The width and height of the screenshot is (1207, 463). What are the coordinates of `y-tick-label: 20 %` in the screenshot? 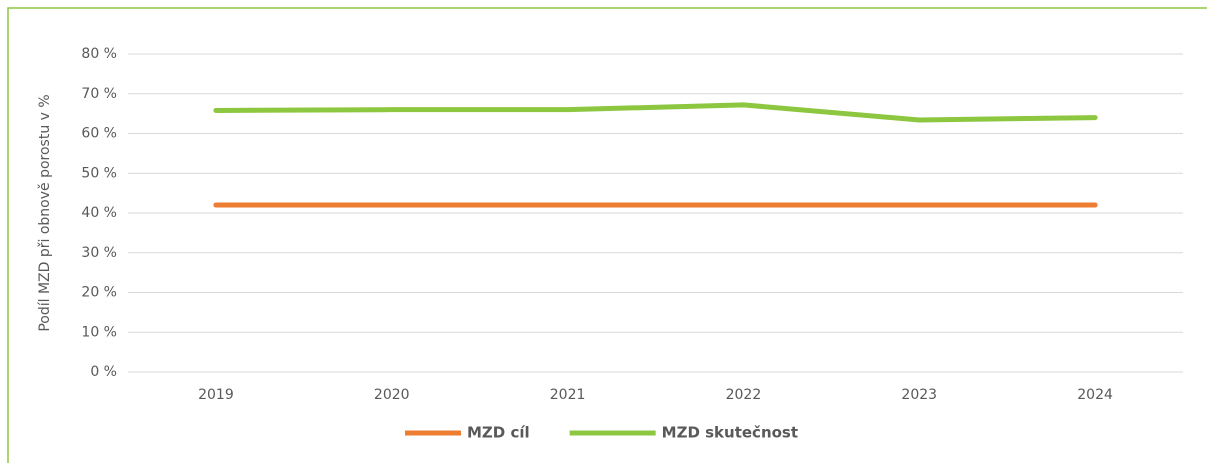 It's located at (99, 293).